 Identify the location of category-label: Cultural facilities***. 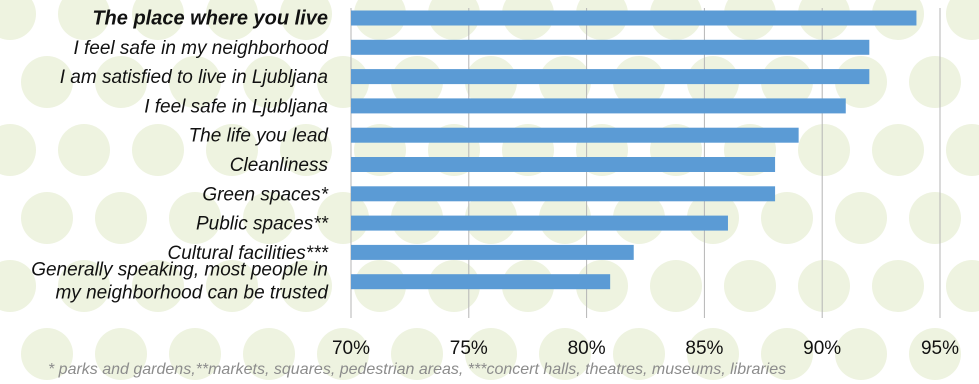
(247, 253).